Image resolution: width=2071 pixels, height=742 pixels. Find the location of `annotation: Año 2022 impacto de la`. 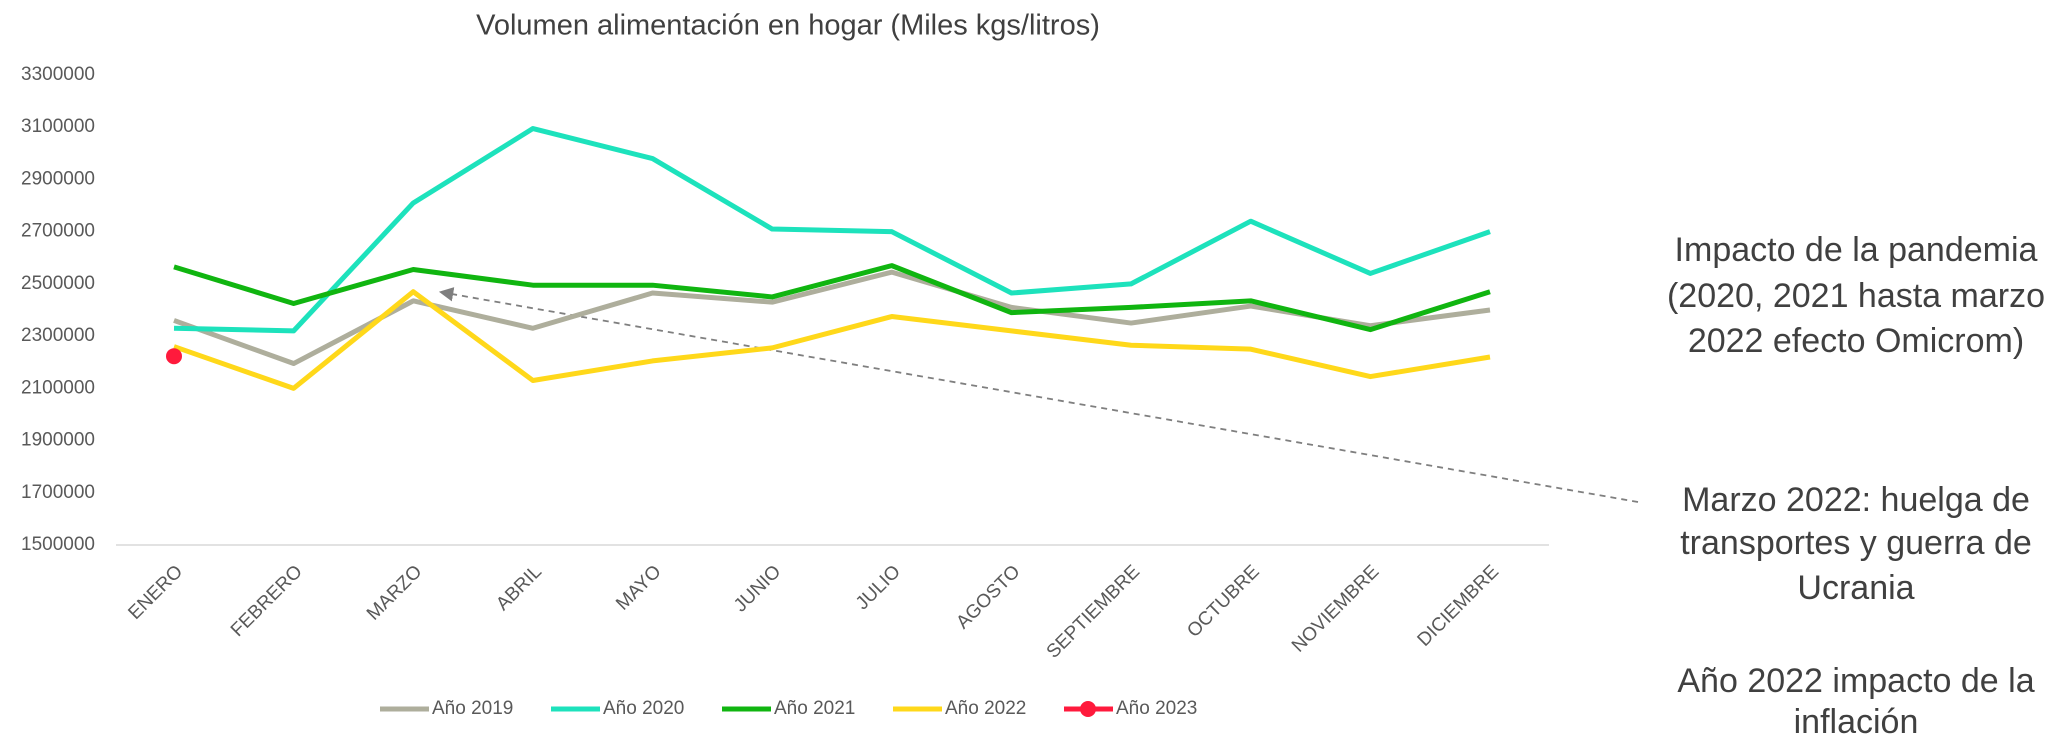

annotation: Año 2022 impacto de la is located at coordinates (1855, 681).